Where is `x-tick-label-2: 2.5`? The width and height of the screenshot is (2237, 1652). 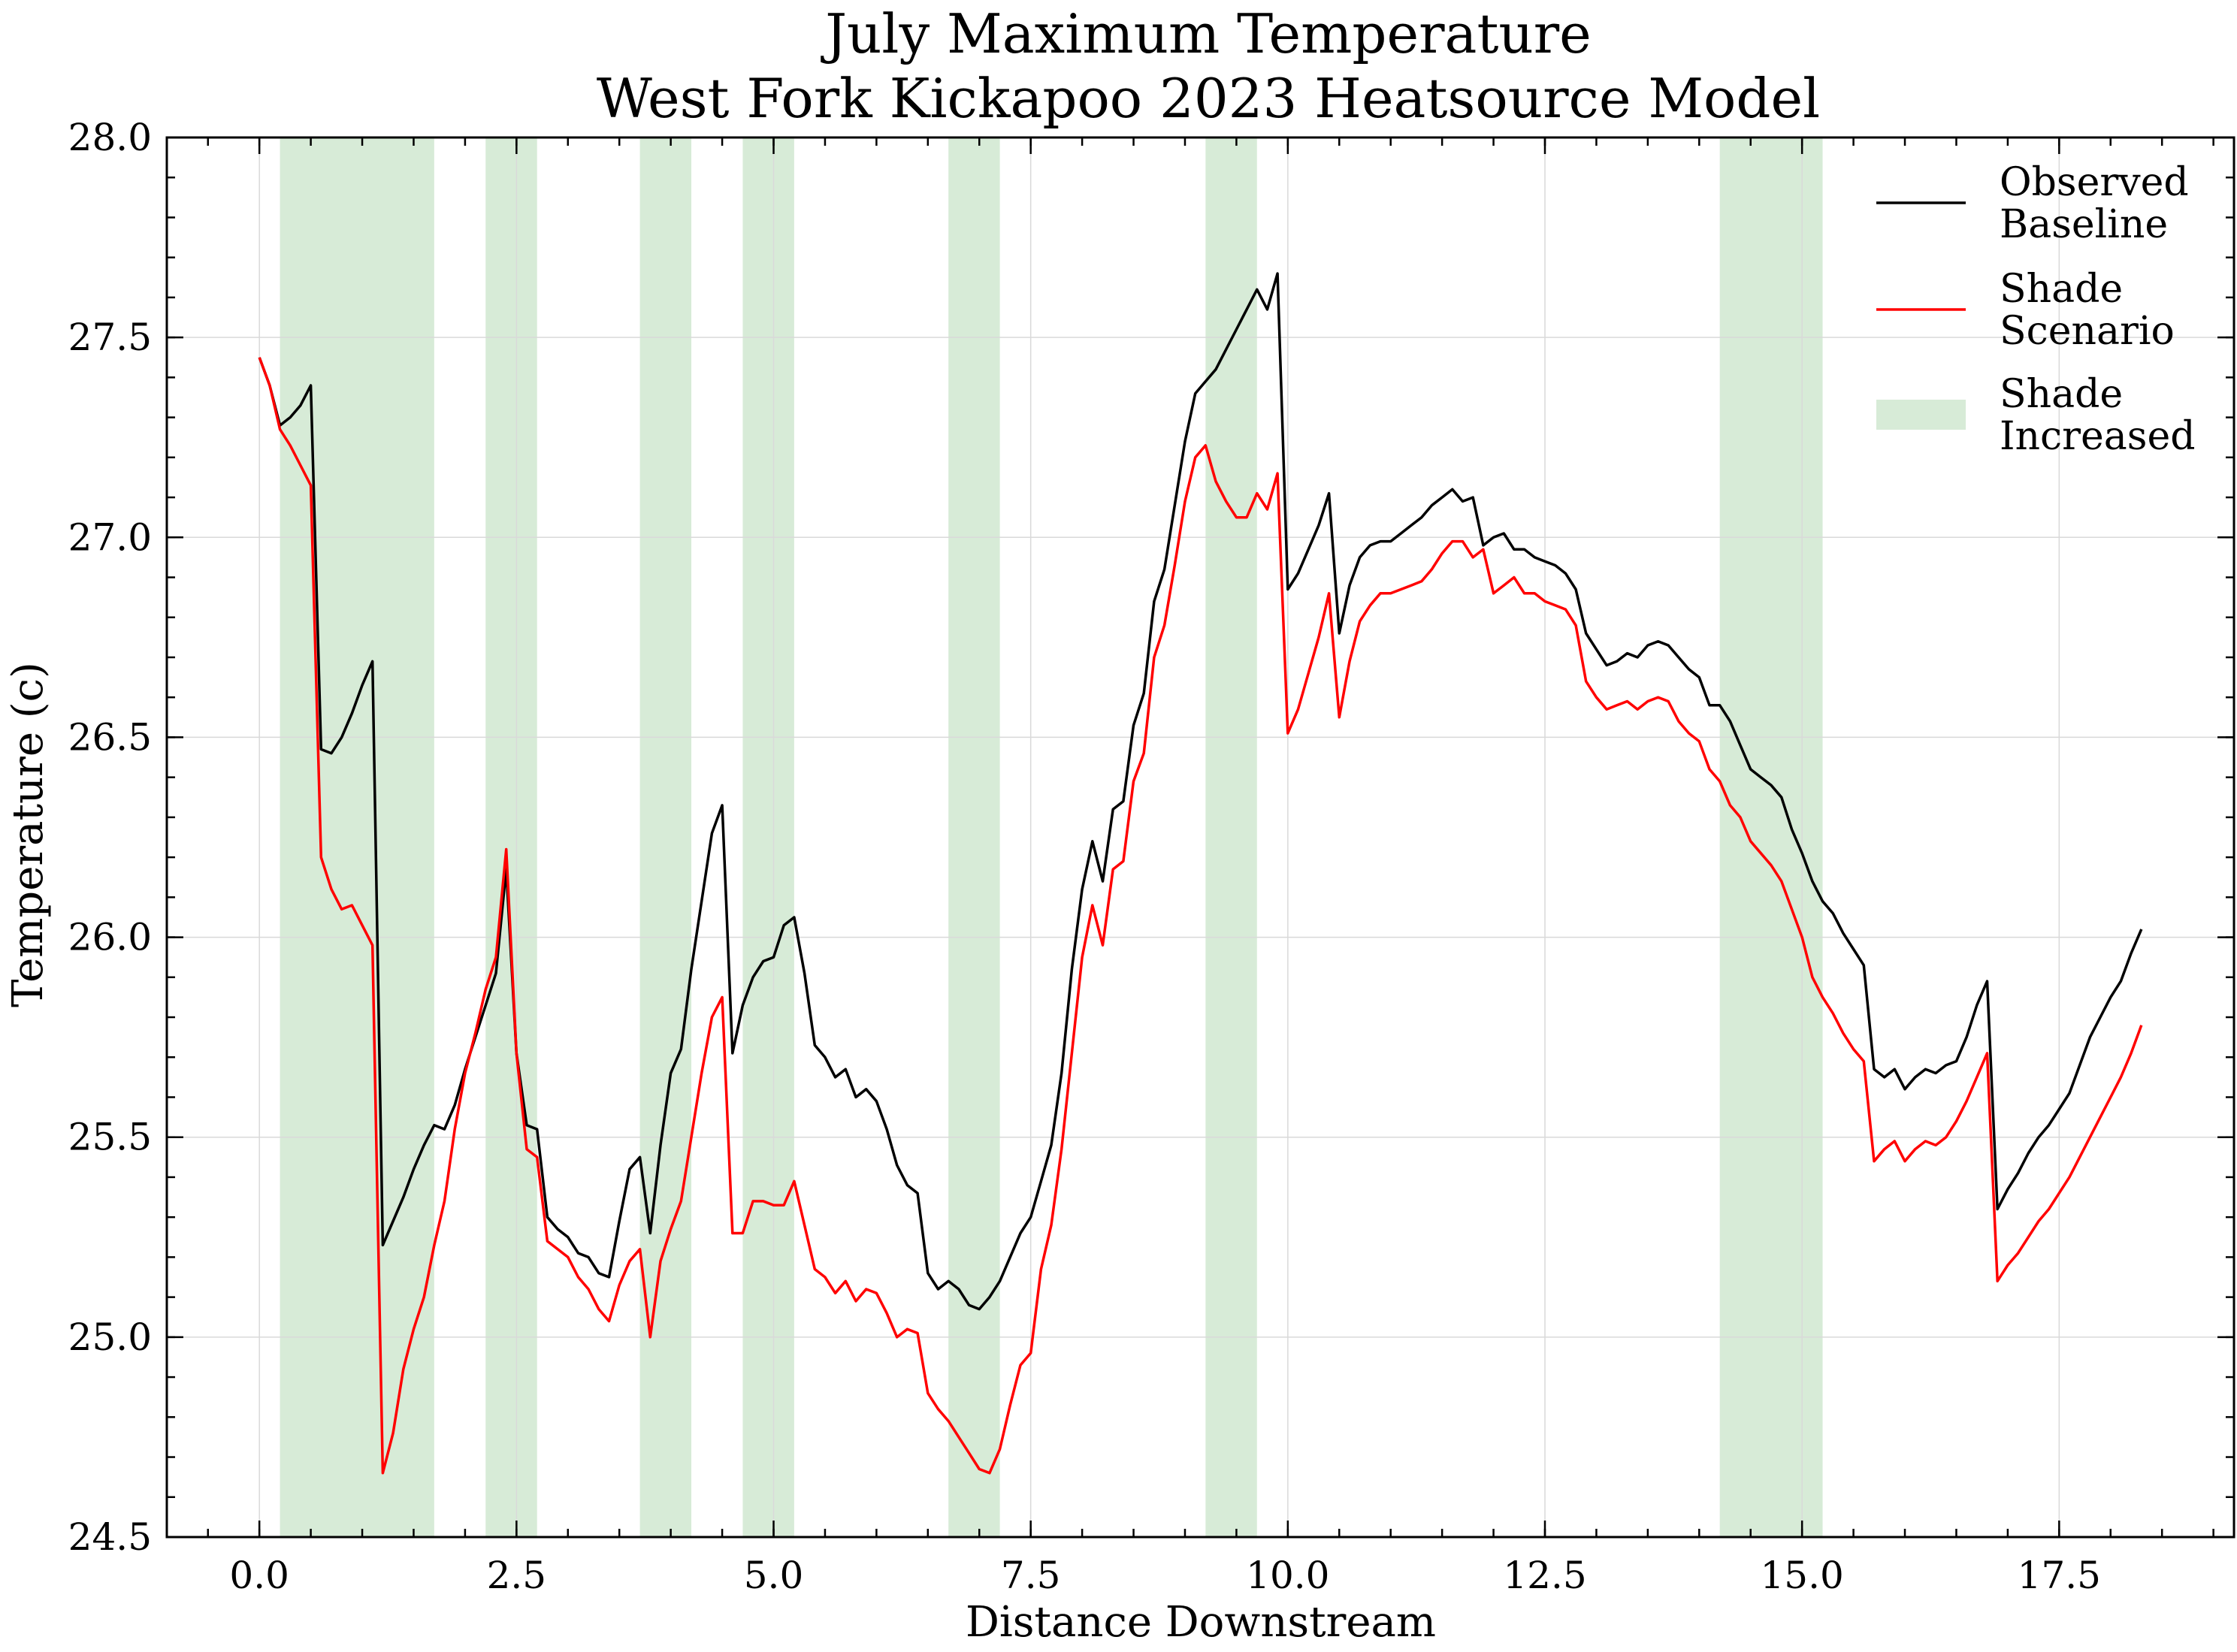 x-tick-label-2: 2.5 is located at coordinates (517, 1575).